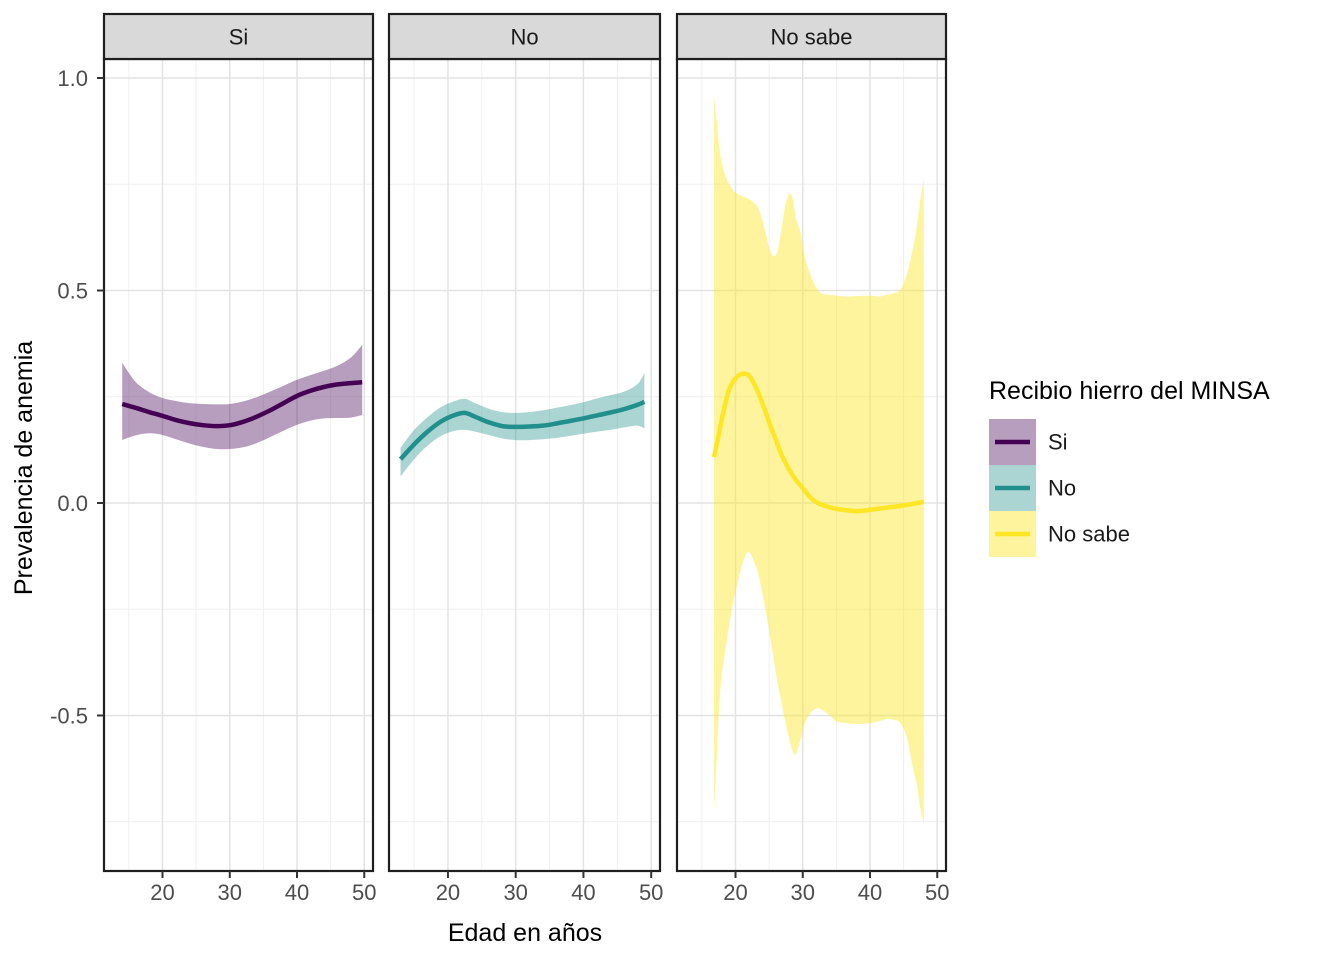 This screenshot has height=965, width=1344. I want to click on confidence-ribbon-no-sabe, so click(819, 460).